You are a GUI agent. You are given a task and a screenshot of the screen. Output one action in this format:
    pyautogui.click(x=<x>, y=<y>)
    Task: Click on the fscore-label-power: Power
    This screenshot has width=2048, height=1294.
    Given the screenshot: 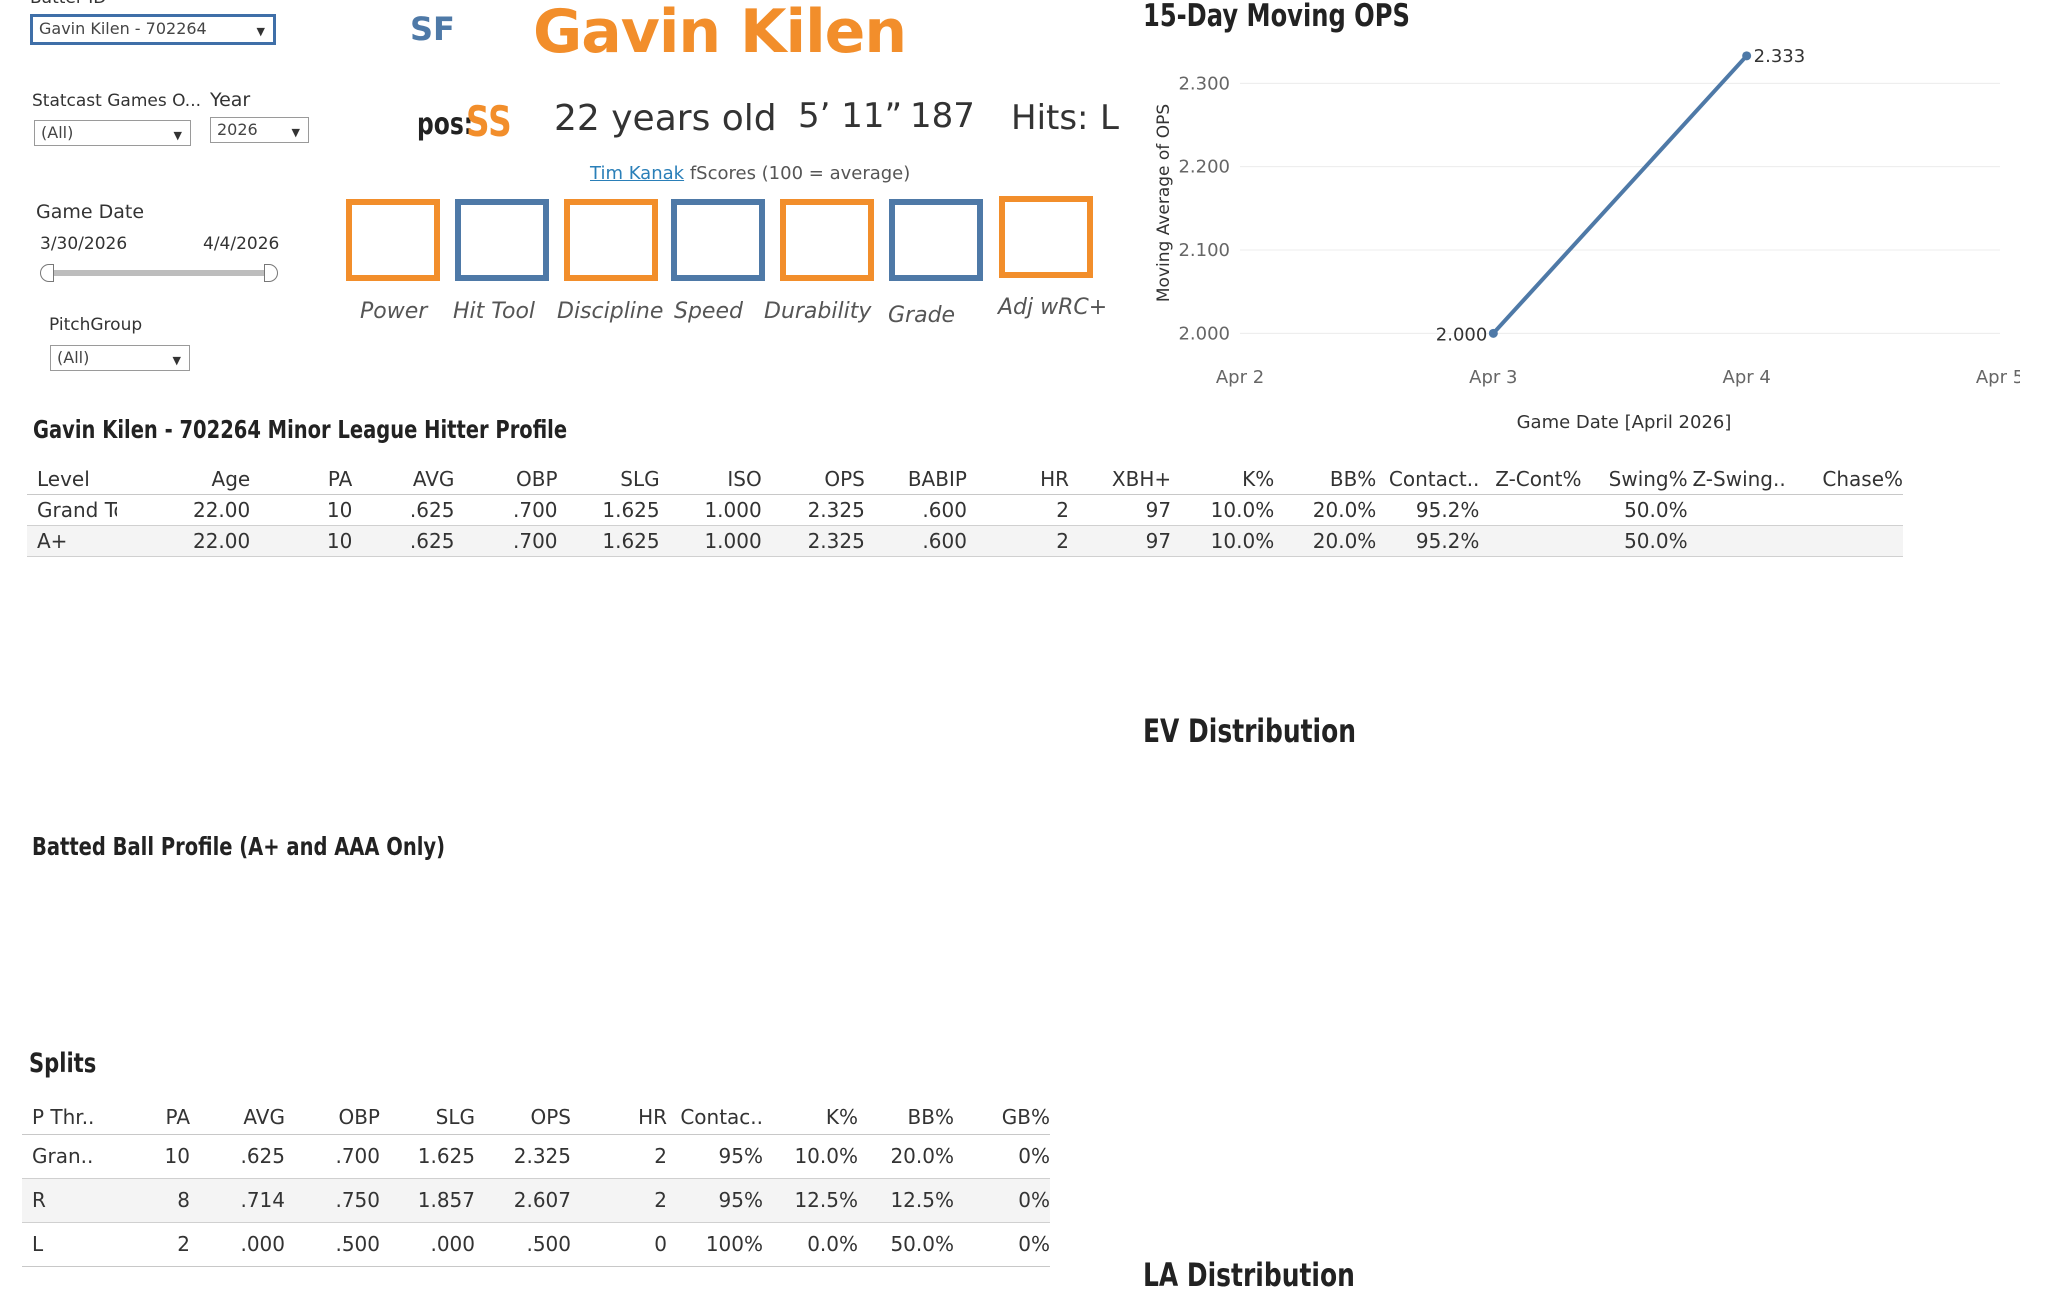 What is the action you would take?
    pyautogui.click(x=394, y=311)
    